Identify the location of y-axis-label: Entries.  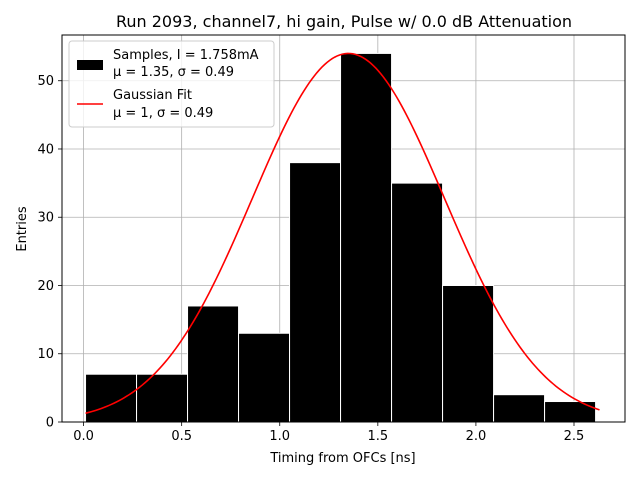
(22, 229).